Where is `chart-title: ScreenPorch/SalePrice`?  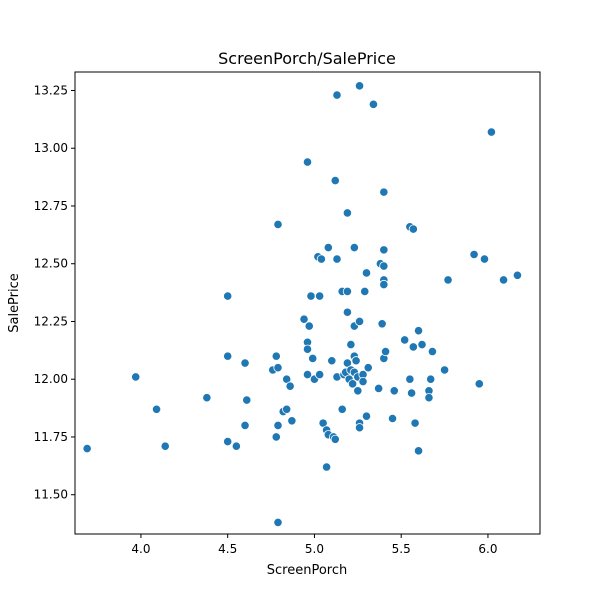 chart-title: ScreenPorch/SalePrice is located at coordinates (307, 58).